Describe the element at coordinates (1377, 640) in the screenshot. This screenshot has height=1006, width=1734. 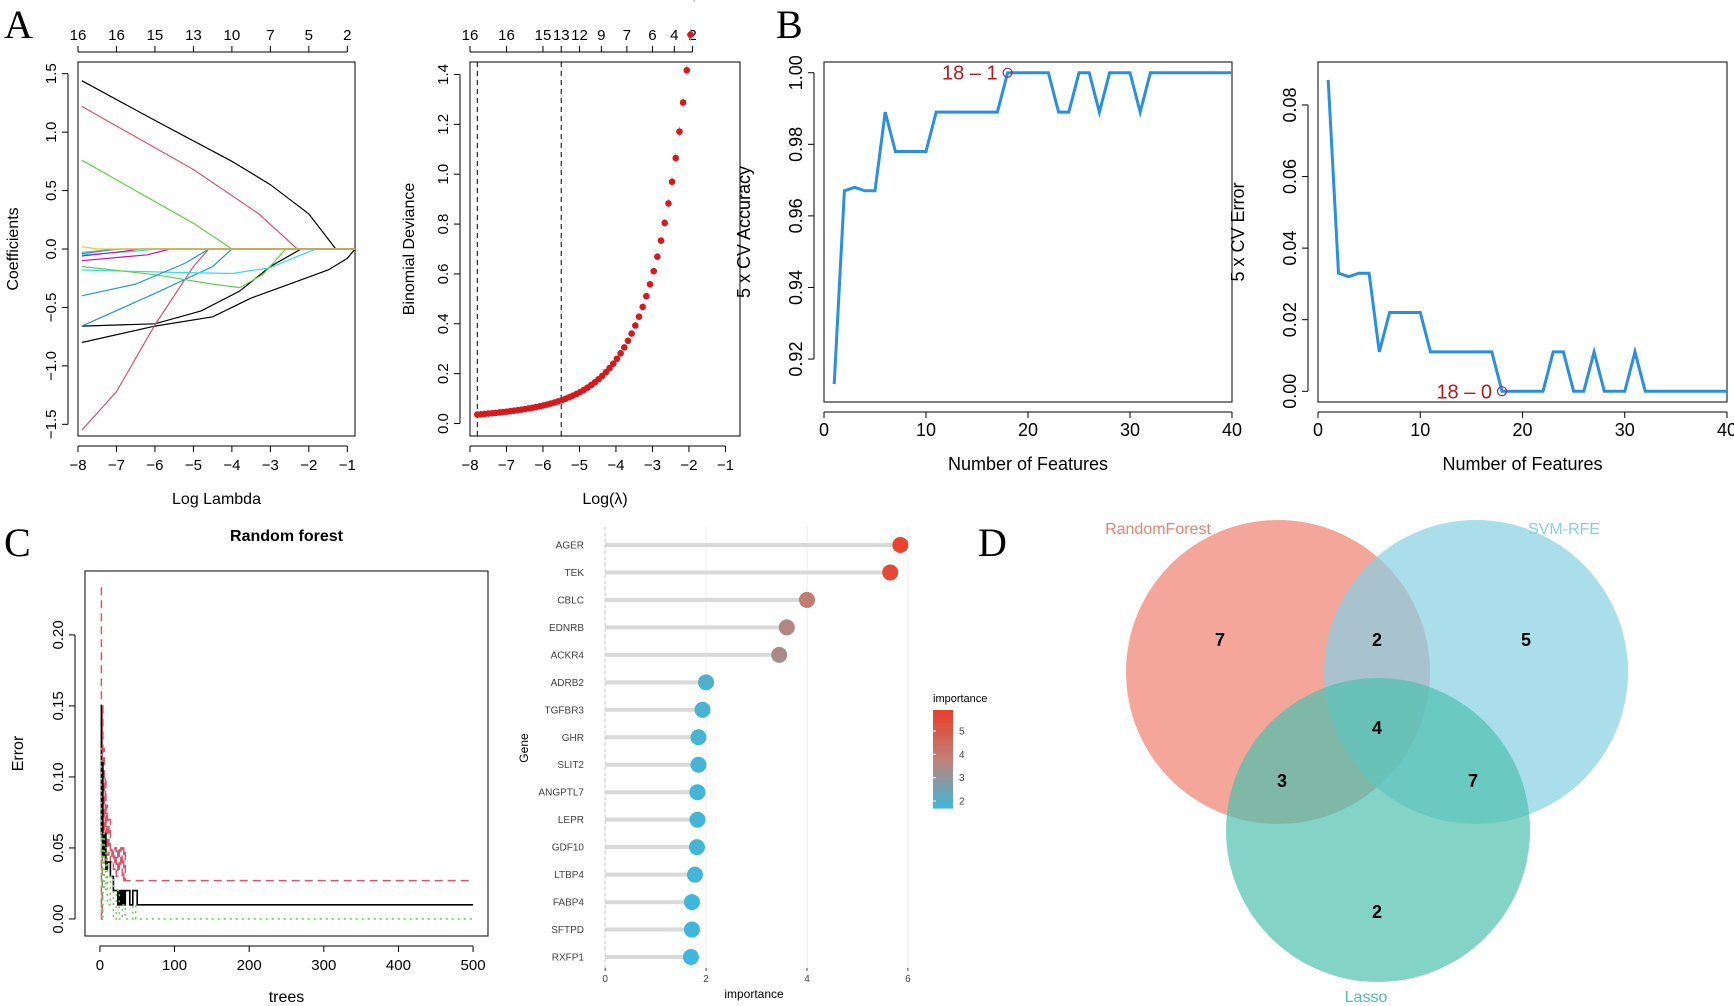
I see `venn-count-rf-svm: 2` at that location.